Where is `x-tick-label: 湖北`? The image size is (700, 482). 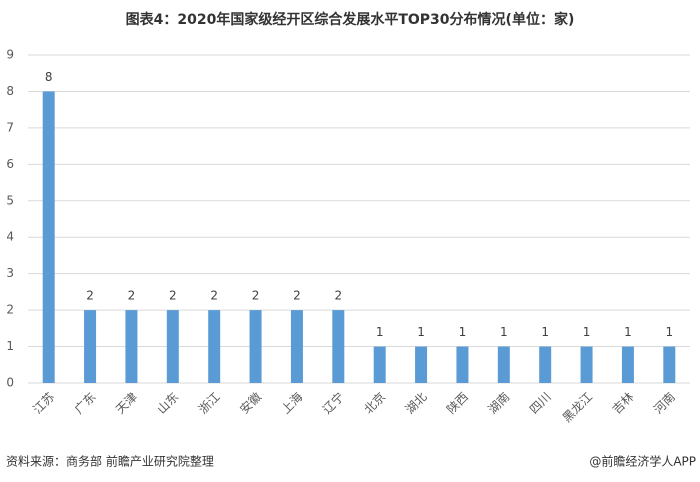
x-tick-label: 湖北 is located at coordinates (416, 403).